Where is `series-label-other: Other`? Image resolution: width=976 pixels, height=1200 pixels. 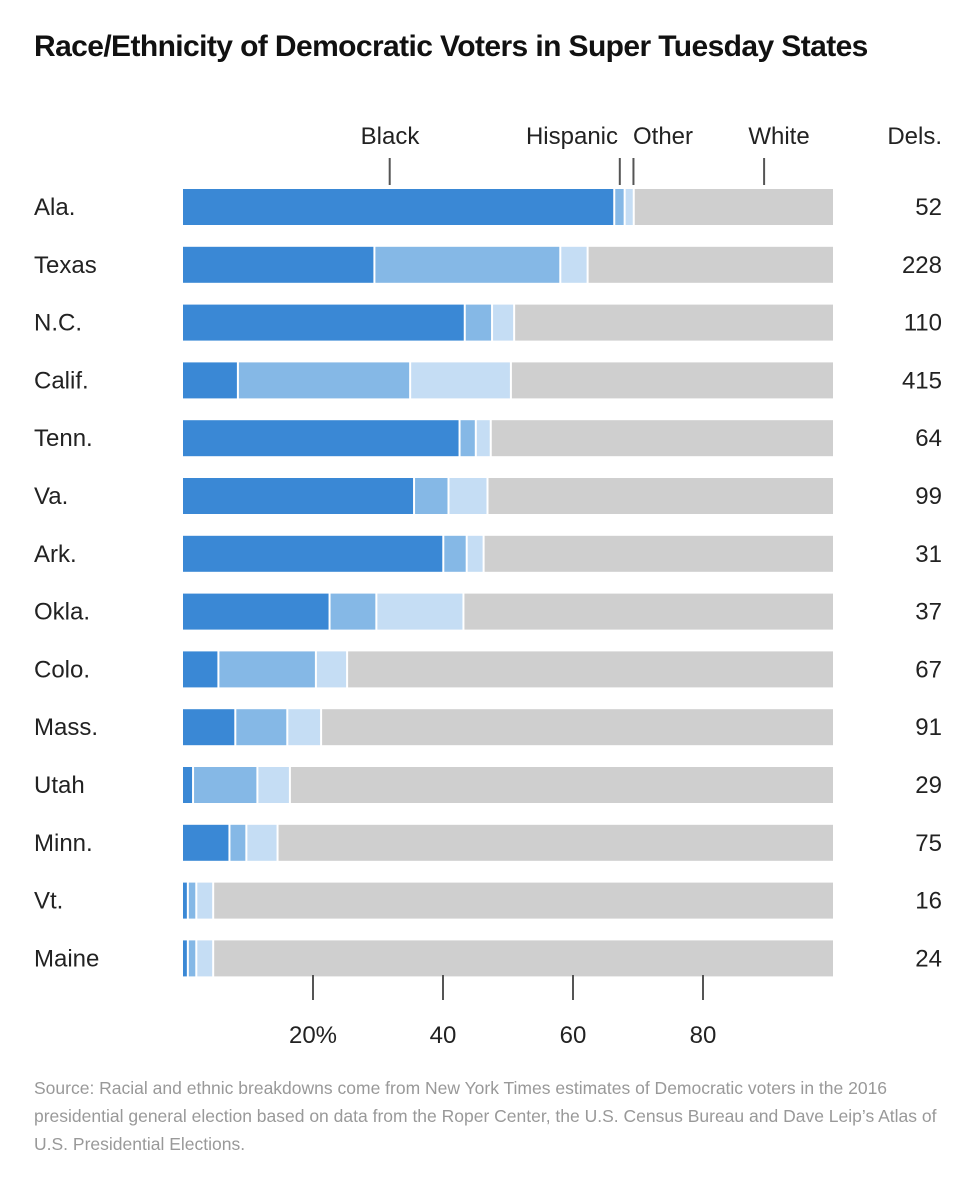 series-label-other: Other is located at coordinates (663, 136).